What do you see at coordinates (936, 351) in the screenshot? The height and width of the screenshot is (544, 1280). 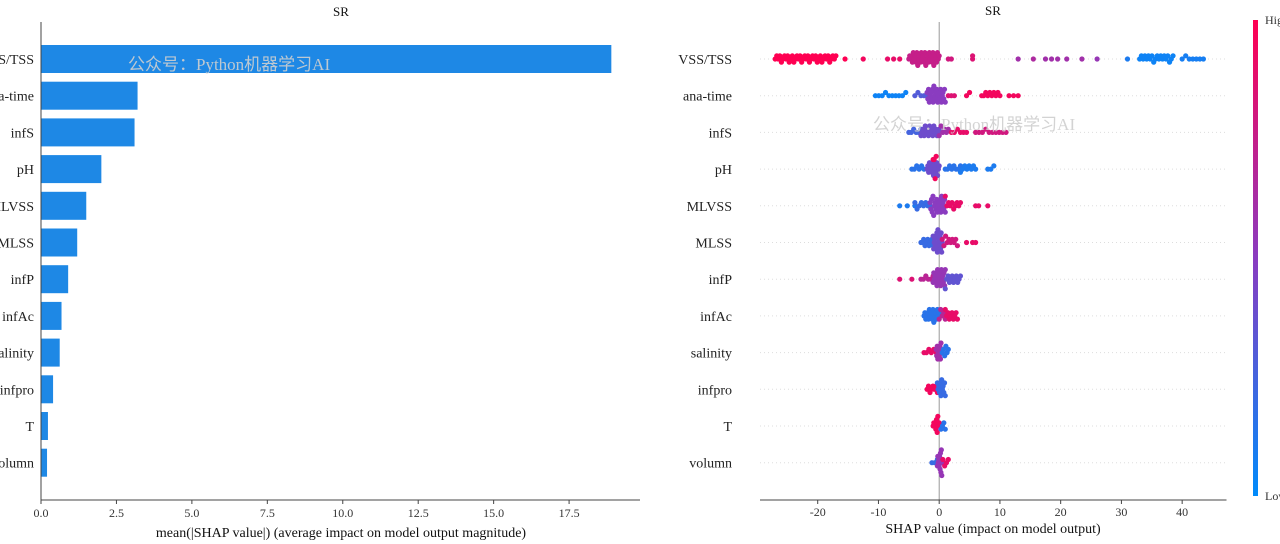 I see `feature-points-salinity` at bounding box center [936, 351].